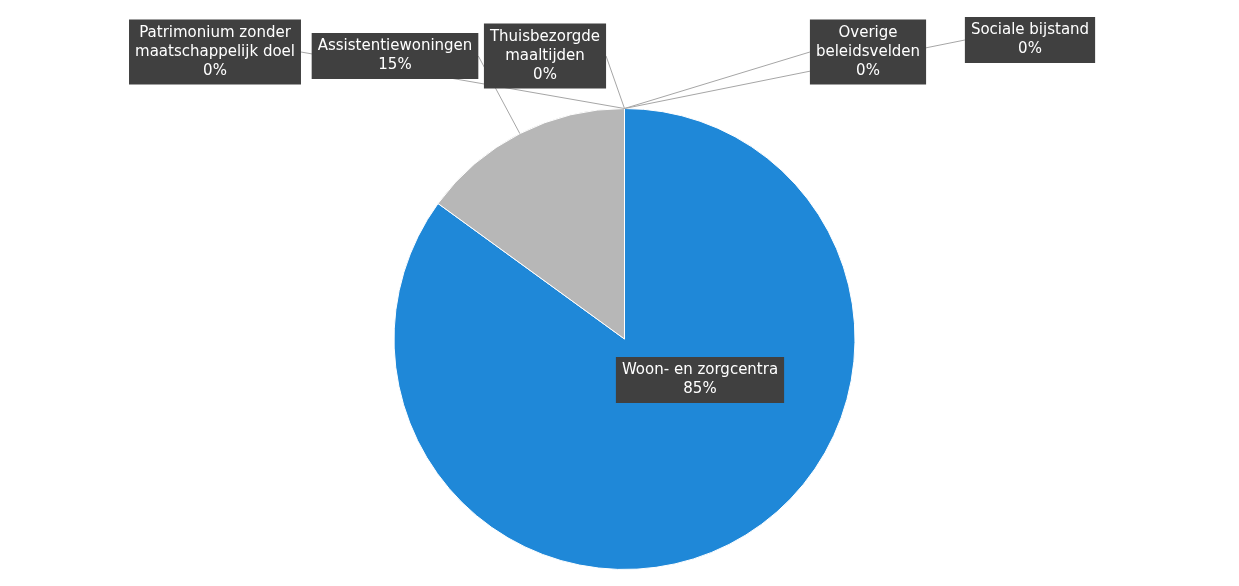 The image size is (1239, 586). What do you see at coordinates (395, 64) in the screenshot?
I see `data-label: 15%` at bounding box center [395, 64].